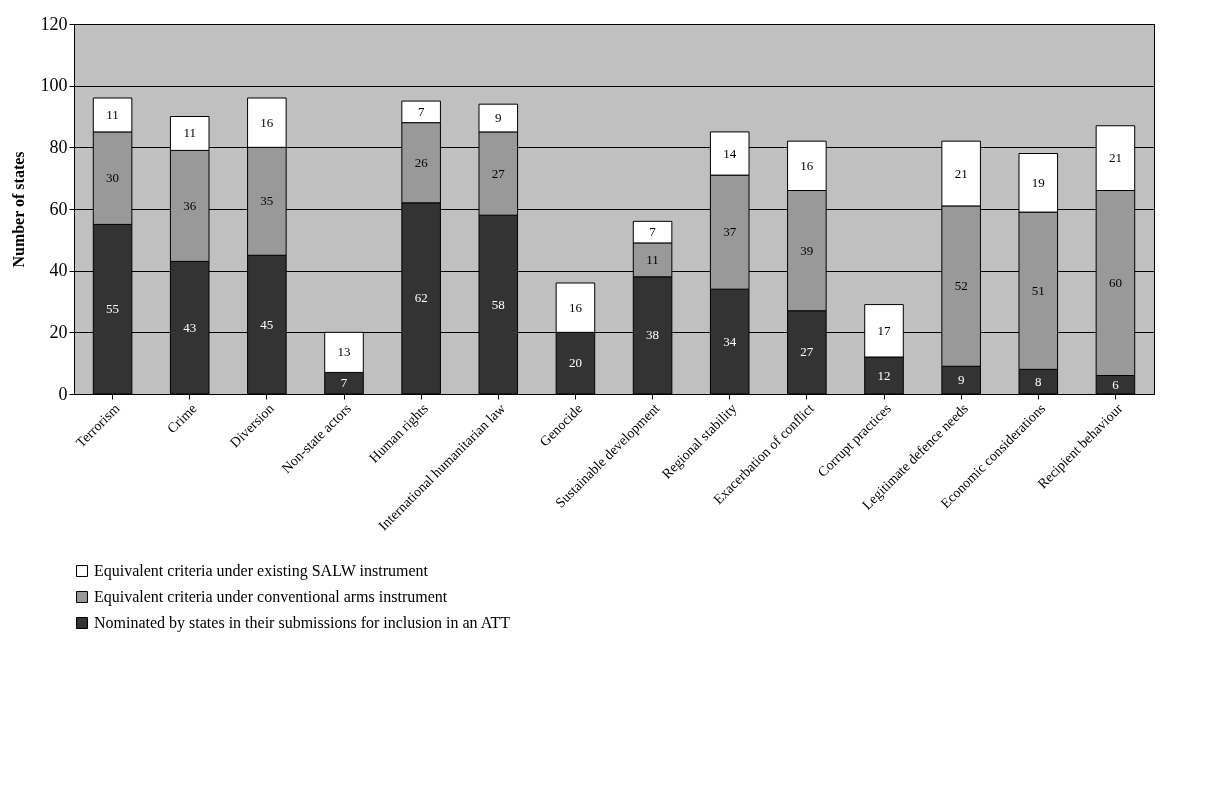  I want to click on data-label: 20, so click(575, 363).